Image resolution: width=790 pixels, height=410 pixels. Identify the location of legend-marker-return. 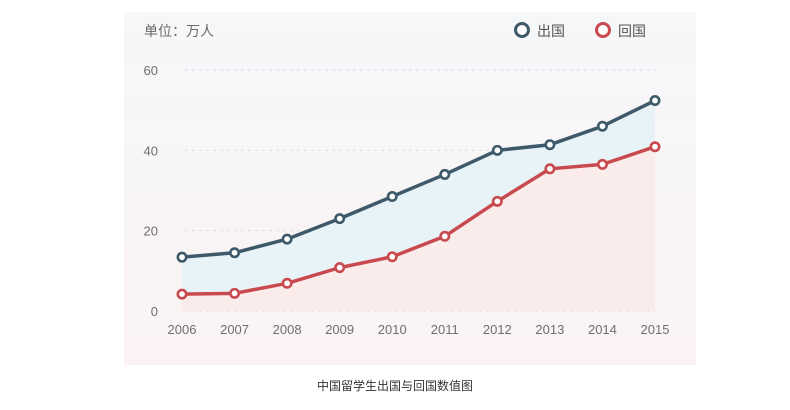
(603, 30).